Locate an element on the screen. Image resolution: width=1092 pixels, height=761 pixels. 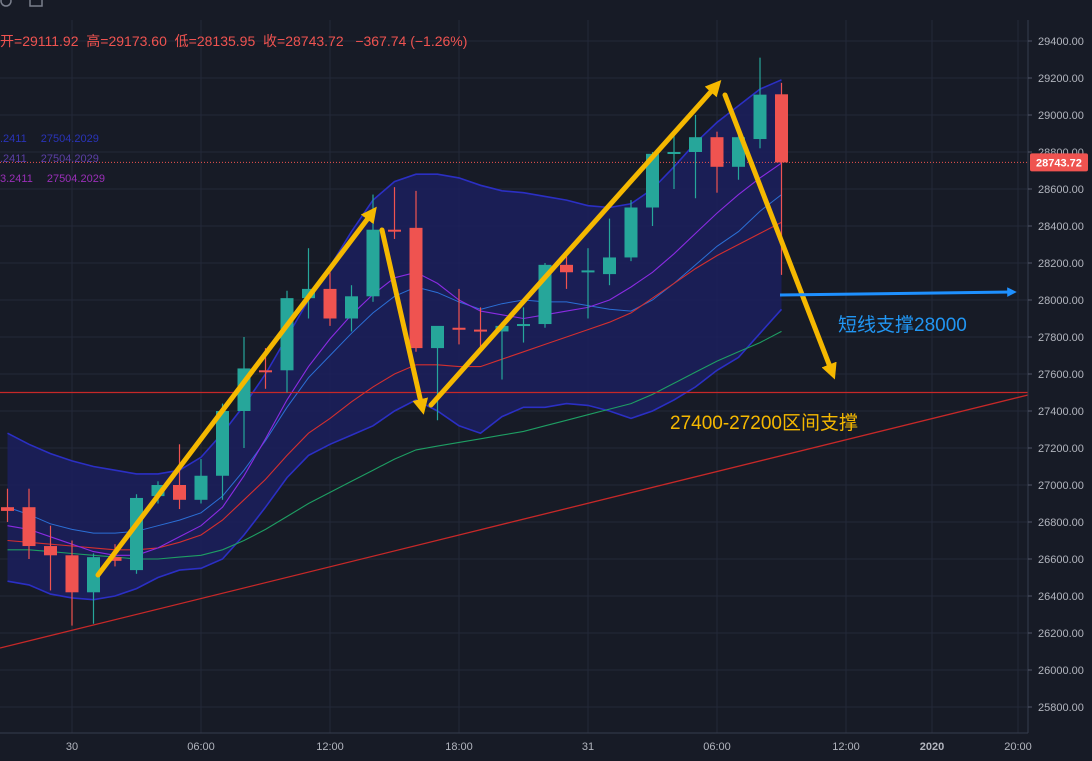
price-tick-label-13: 28400.00 is located at coordinates (1061, 227).